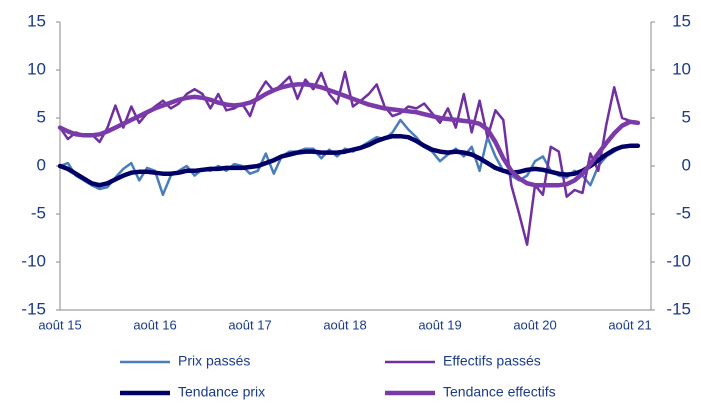 This screenshot has height=405, width=701. What do you see at coordinates (41, 116) in the screenshot?
I see `y-tick-label: 5` at bounding box center [41, 116].